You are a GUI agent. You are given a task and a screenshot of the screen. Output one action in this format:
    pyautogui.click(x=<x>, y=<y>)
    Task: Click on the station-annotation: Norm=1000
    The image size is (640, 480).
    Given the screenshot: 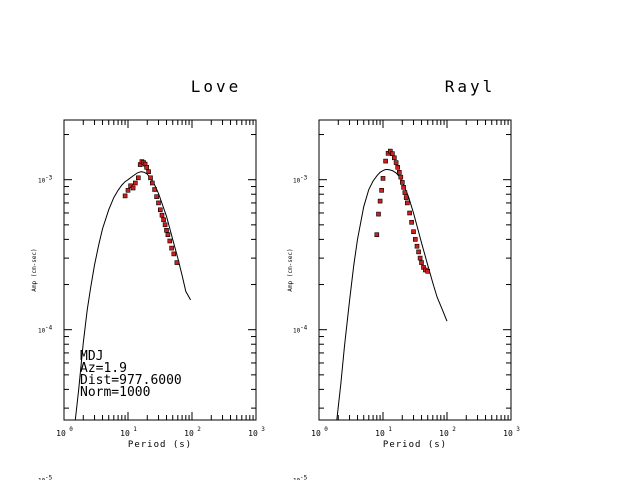 What is the action you would take?
    pyautogui.click(x=115, y=392)
    